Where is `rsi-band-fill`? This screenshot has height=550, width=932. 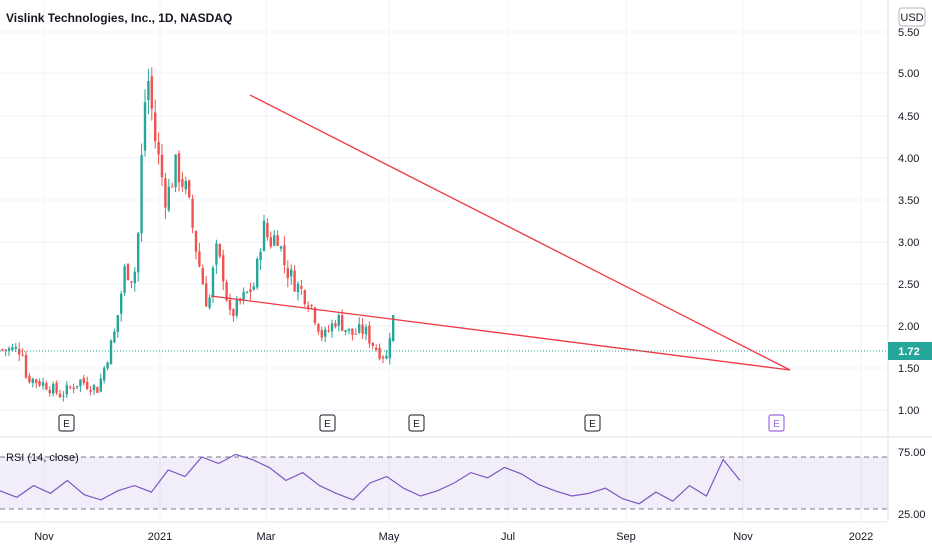
rsi-band-fill is located at coordinates (444, 483).